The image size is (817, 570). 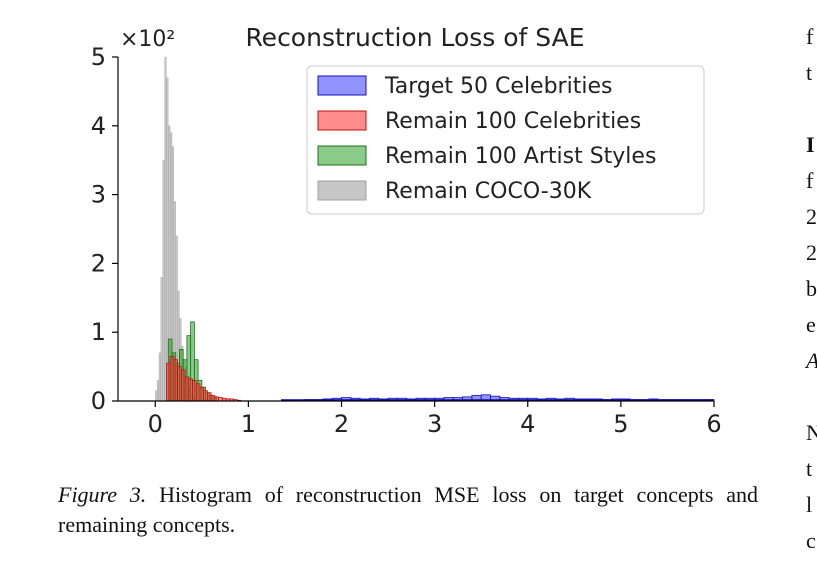 What do you see at coordinates (98, 263) in the screenshot?
I see `y-tick-label: 2` at bounding box center [98, 263].